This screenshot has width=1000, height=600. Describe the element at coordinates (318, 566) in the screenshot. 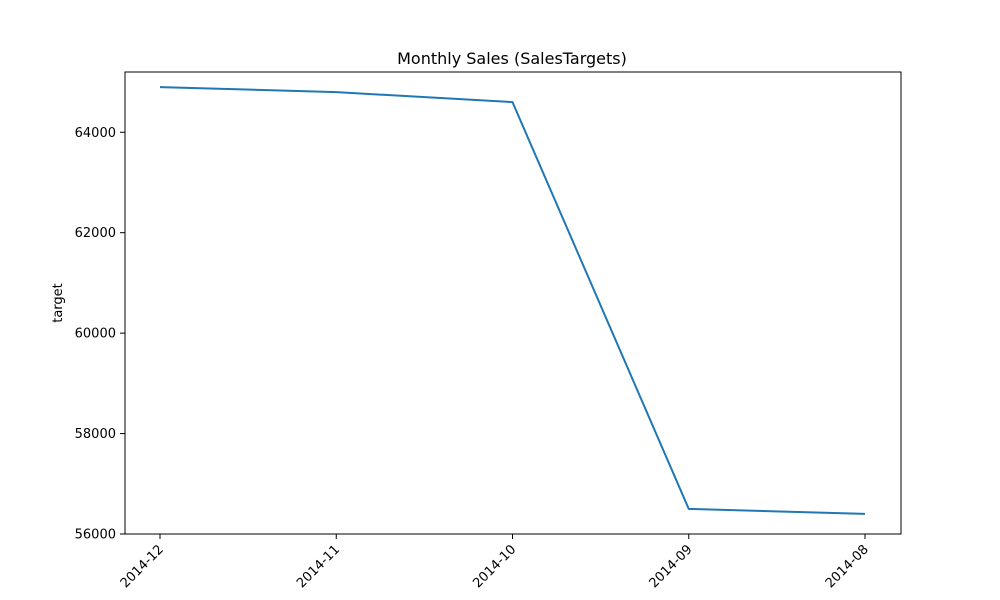

I see `x-tick-label: 2014-11` at that location.